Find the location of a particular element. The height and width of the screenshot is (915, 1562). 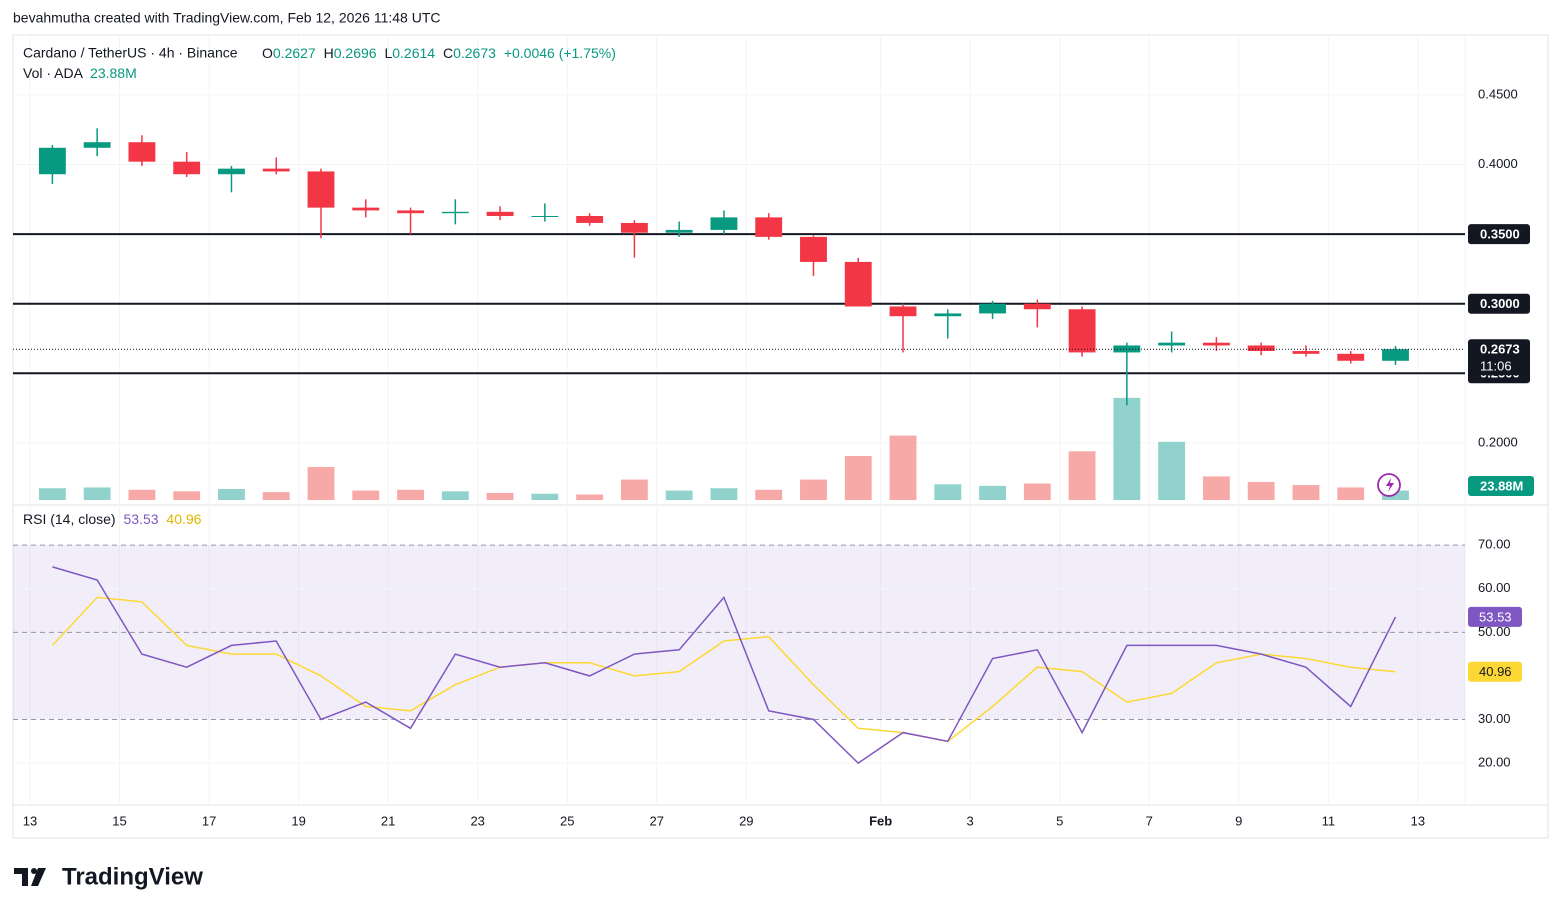

symbol: Cardano / TetherUS · 4h · Binance is located at coordinates (130, 53).